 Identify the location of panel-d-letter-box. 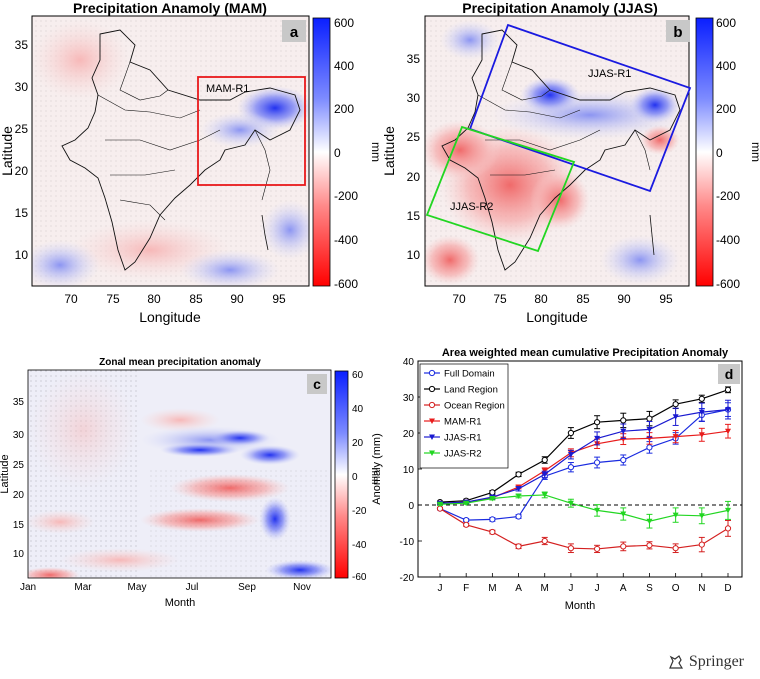
(729, 374).